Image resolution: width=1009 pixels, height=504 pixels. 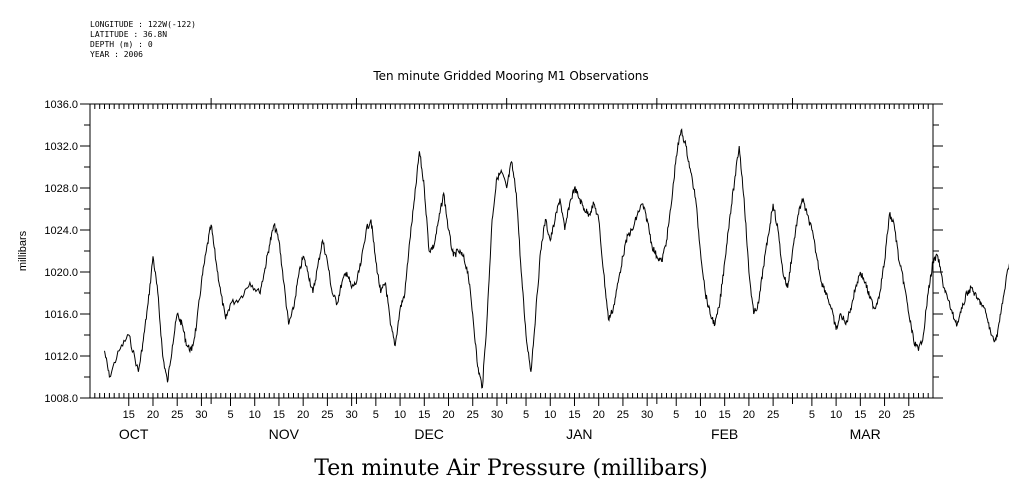 What do you see at coordinates (134, 434) in the screenshot?
I see `month-label: OCT` at bounding box center [134, 434].